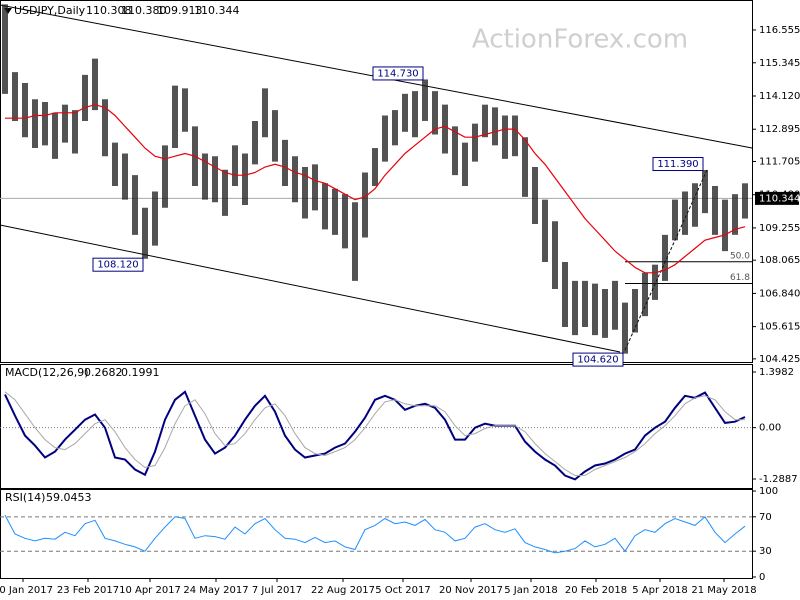 The height and width of the screenshot is (600, 800). Describe the element at coordinates (779, 161) in the screenshot. I see `y-tick-label: 111.705` at that location.